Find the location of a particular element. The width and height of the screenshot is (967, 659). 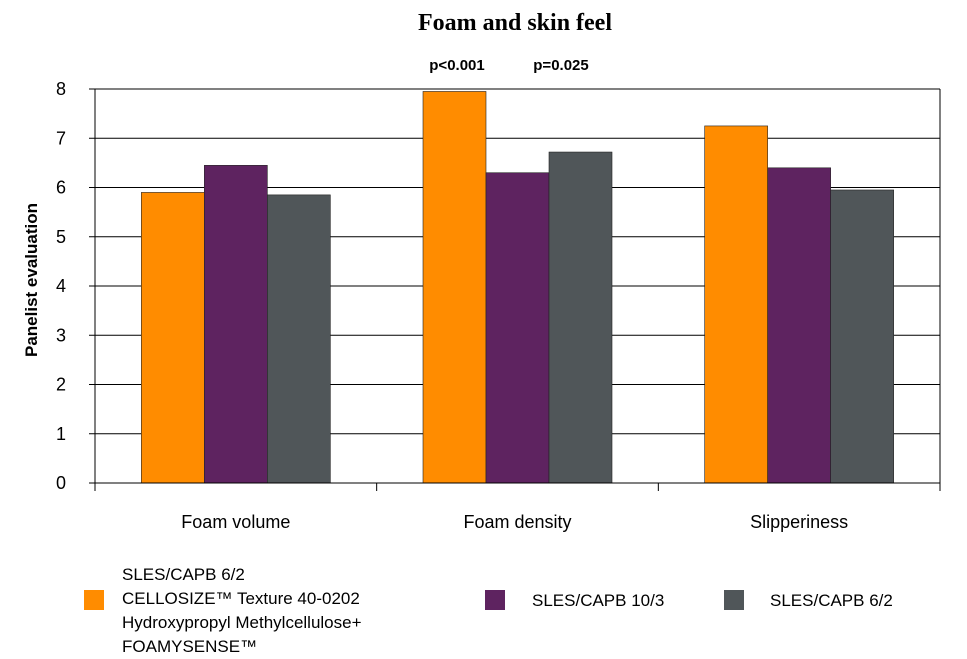

x-category-labels: Foam volume Foam density Slipperiness is located at coordinates (514, 522).